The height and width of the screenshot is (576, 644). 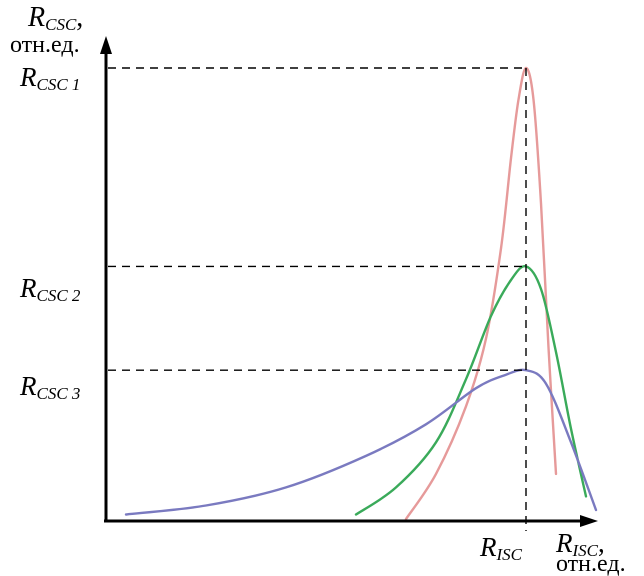 What do you see at coordinates (591, 563) in the screenshot?
I see `x-axis-unit: отн.ед.` at bounding box center [591, 563].